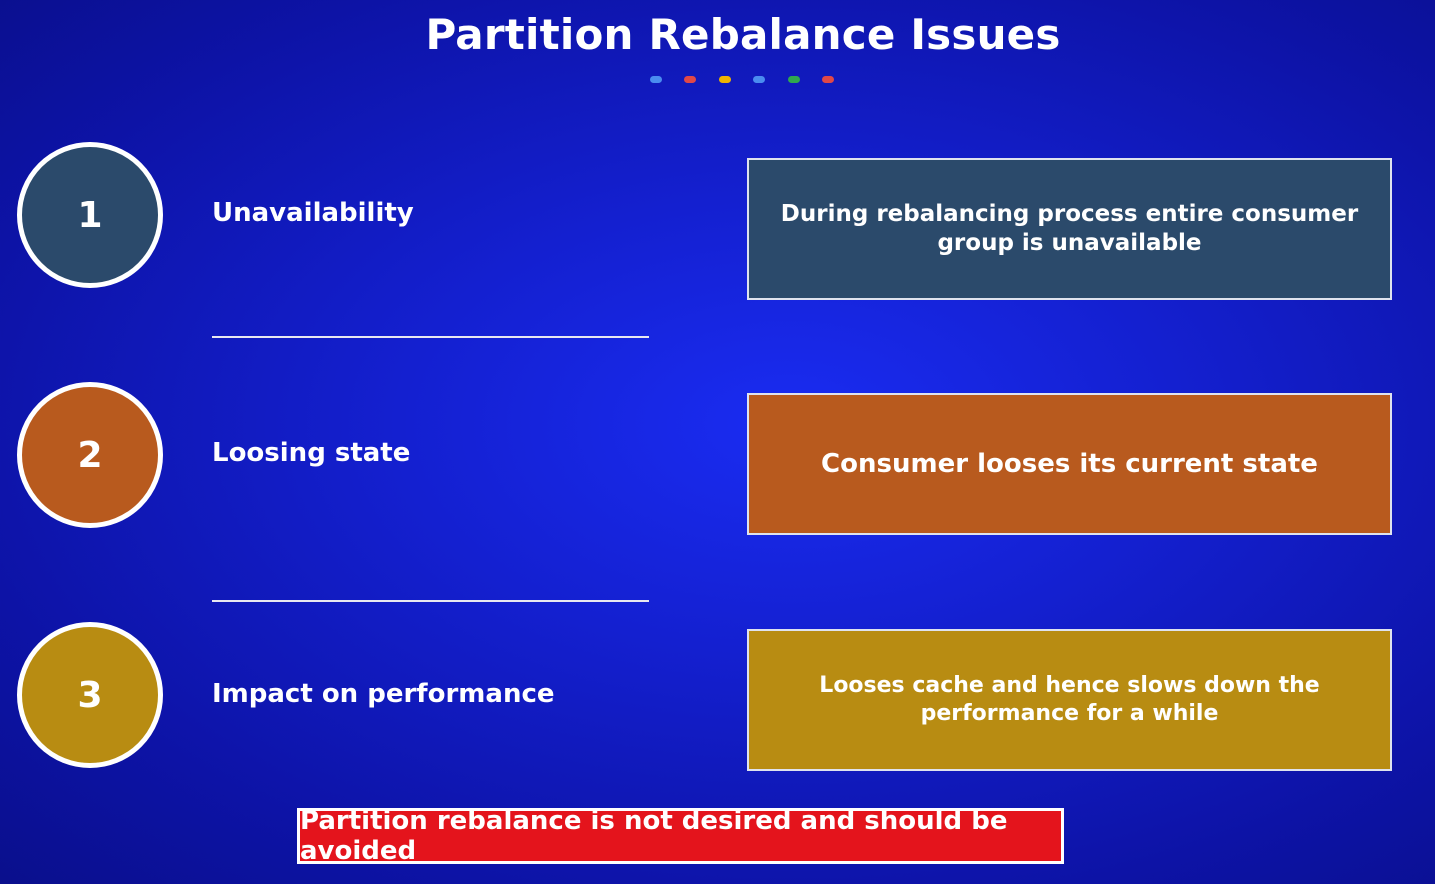  I want to click on issue-label: Impact on performance, so click(383, 694).